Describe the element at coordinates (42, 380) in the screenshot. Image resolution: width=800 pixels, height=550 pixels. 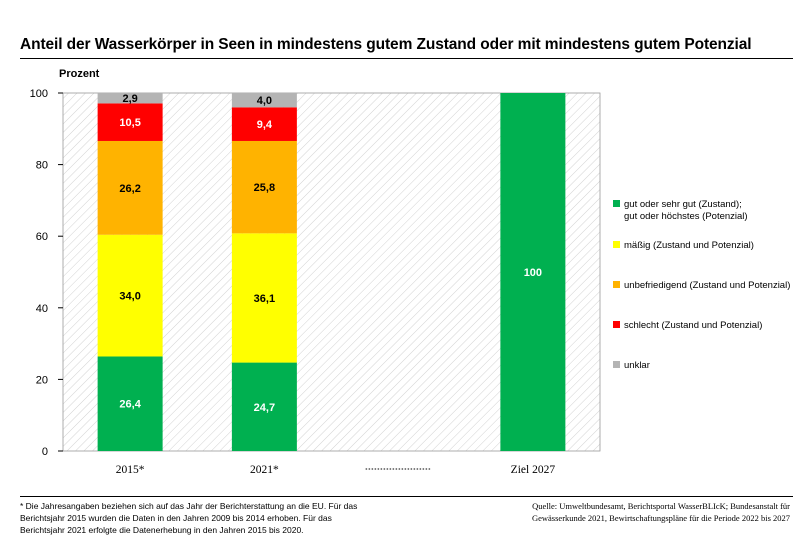
I see `y-tick-label: 20` at that location.